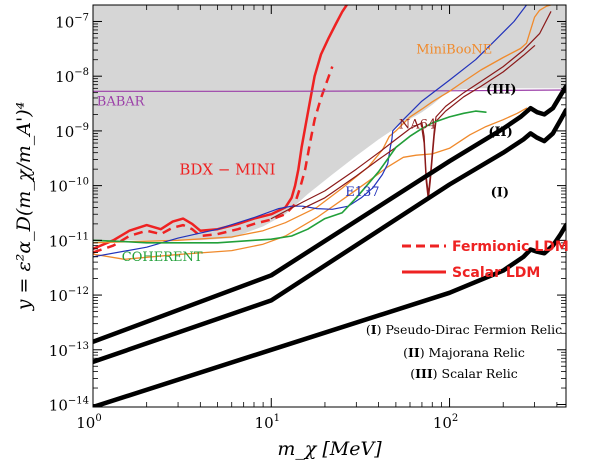 This screenshot has height=467, width=591. Describe the element at coordinates (500, 193) in the screenshot. I see `label-i: (I)` at that location.